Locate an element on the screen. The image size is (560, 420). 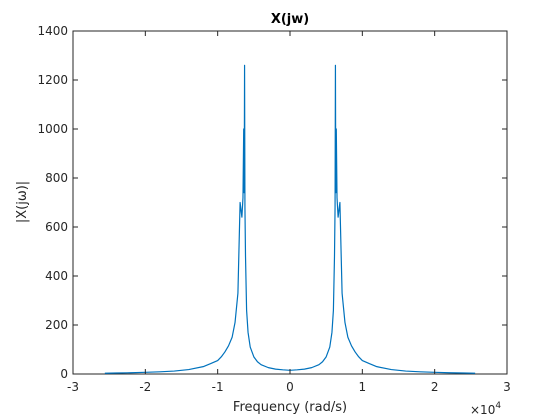
y-tick-label: 1000 is located at coordinates (52, 129).